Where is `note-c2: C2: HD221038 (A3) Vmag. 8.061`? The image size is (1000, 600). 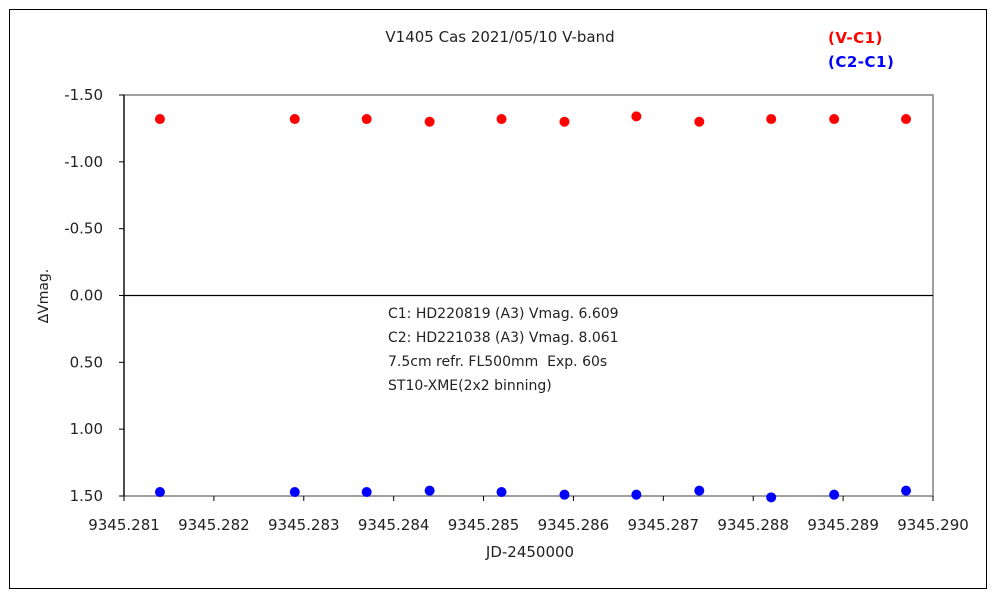
note-c2: C2: HD221038 (A3) Vmag. 8.061 is located at coordinates (503, 338).